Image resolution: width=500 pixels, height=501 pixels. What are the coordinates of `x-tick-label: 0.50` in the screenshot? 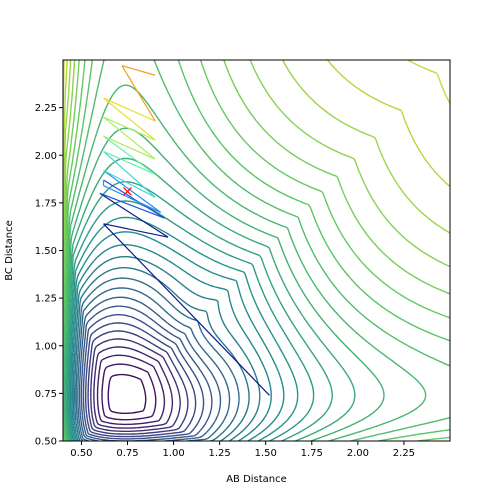 It's located at (81, 453).